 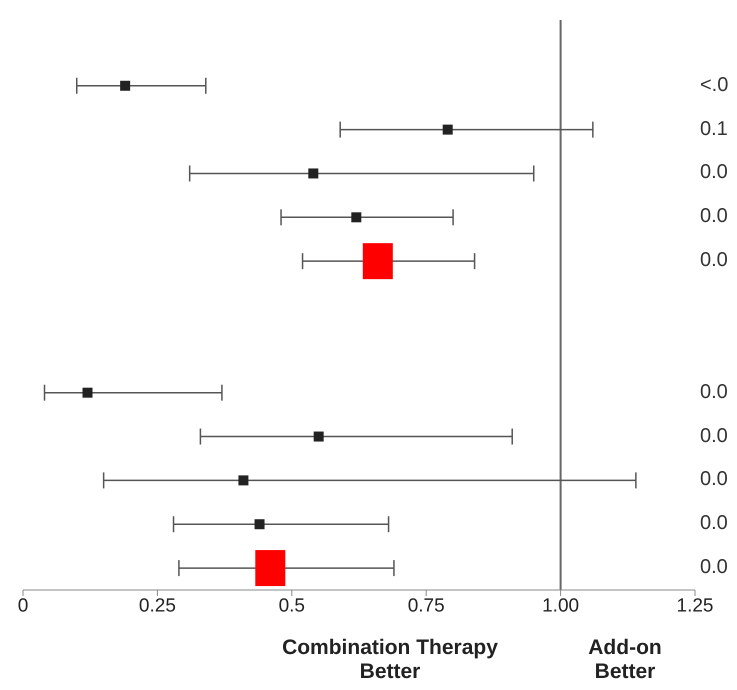 I want to click on text: Combination Therapy Better, so click(x=390, y=660).